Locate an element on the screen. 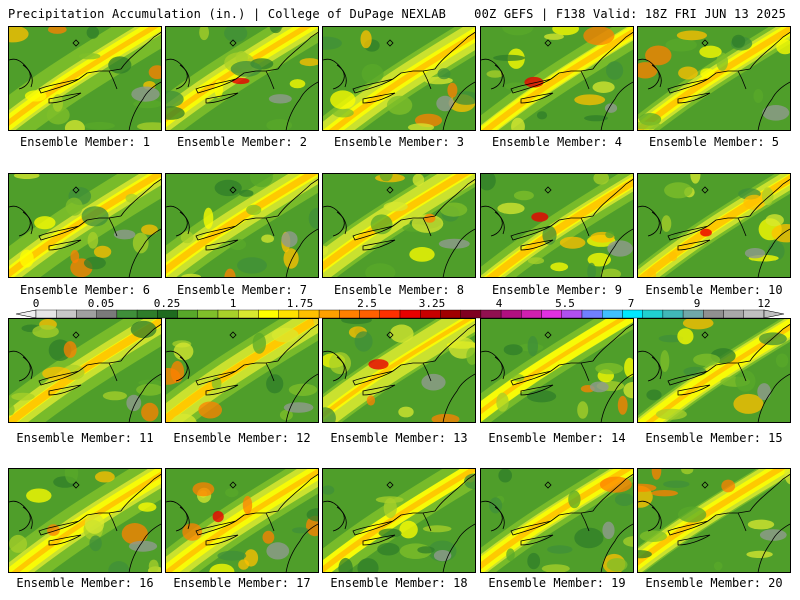  ensemble-member-label: Ensemble Member: 3 is located at coordinates (399, 142).